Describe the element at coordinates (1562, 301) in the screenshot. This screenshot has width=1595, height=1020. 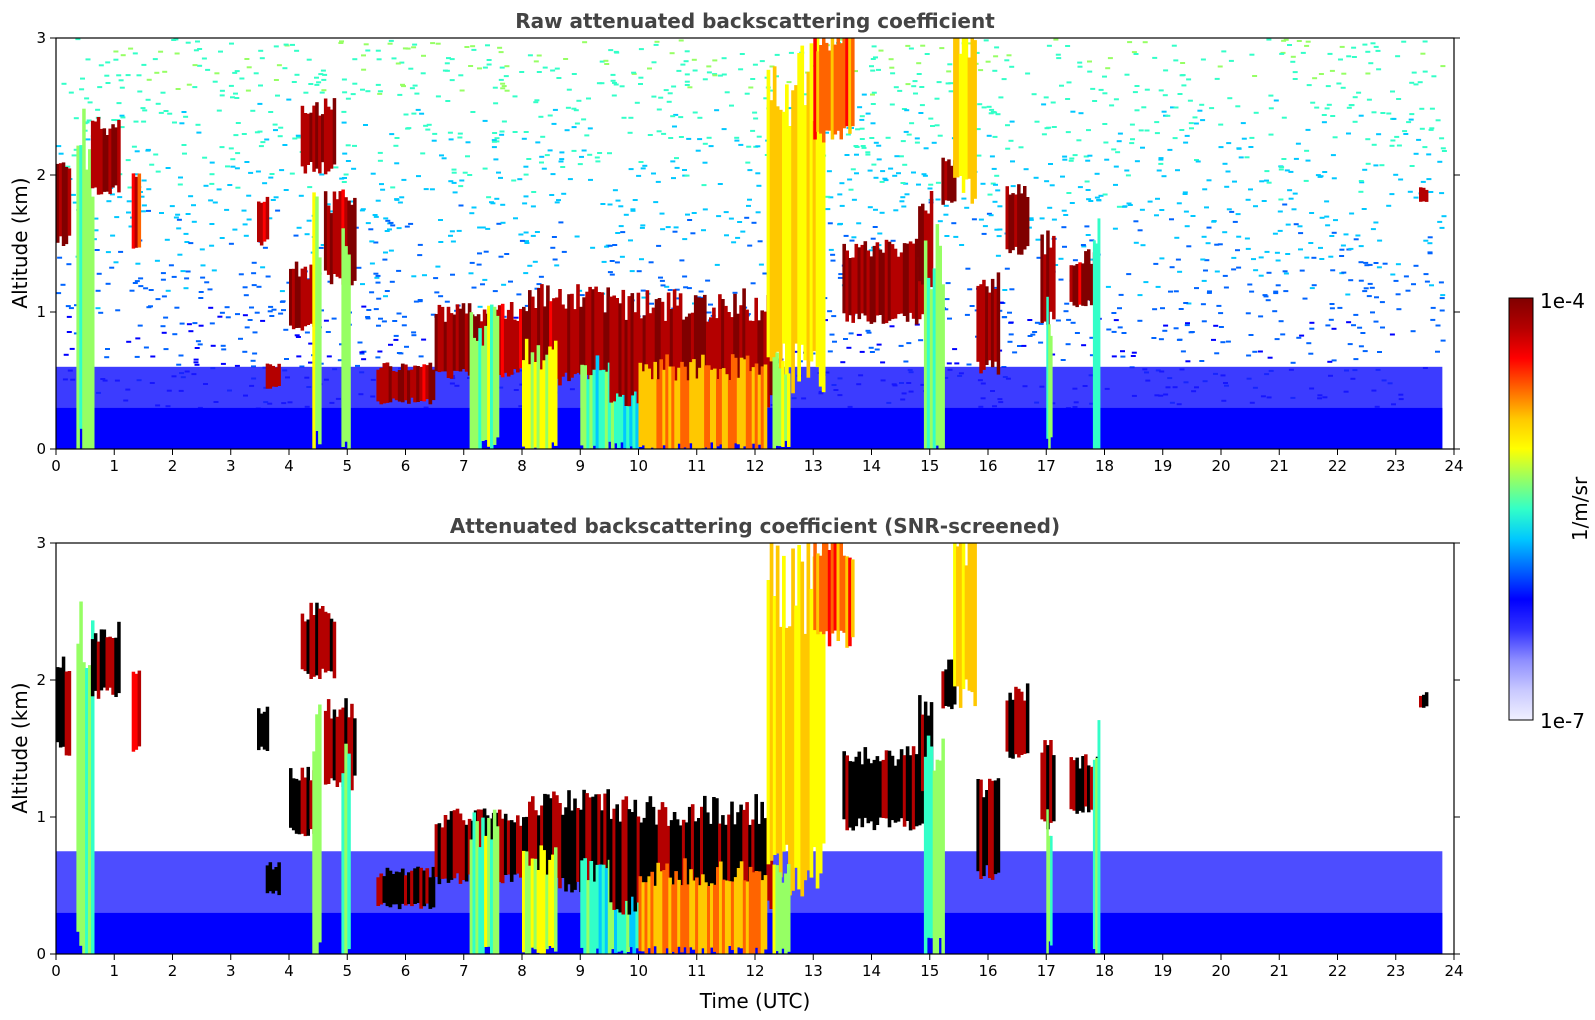
I see `colorbar-max-label: 1e-4` at that location.